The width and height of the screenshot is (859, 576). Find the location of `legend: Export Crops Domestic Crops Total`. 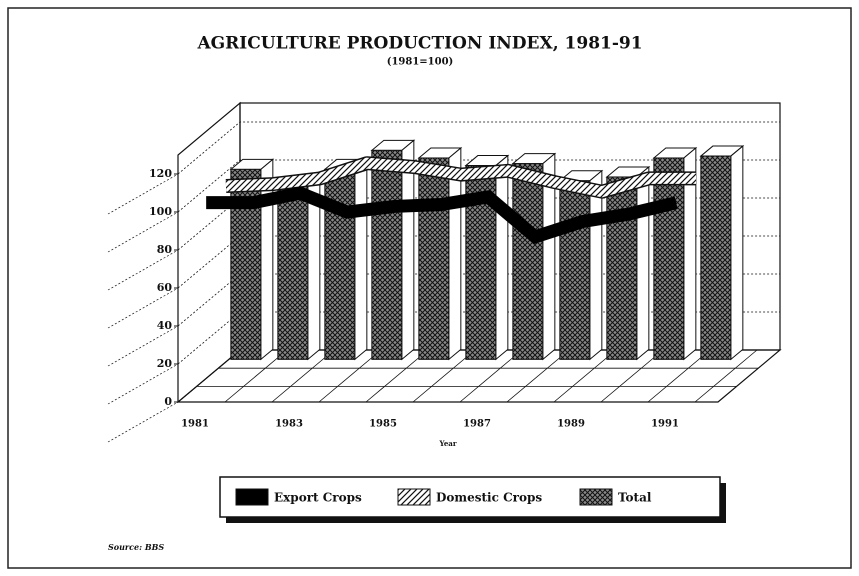

legend: Export Crops Domestic Crops Total is located at coordinates (472, 499).